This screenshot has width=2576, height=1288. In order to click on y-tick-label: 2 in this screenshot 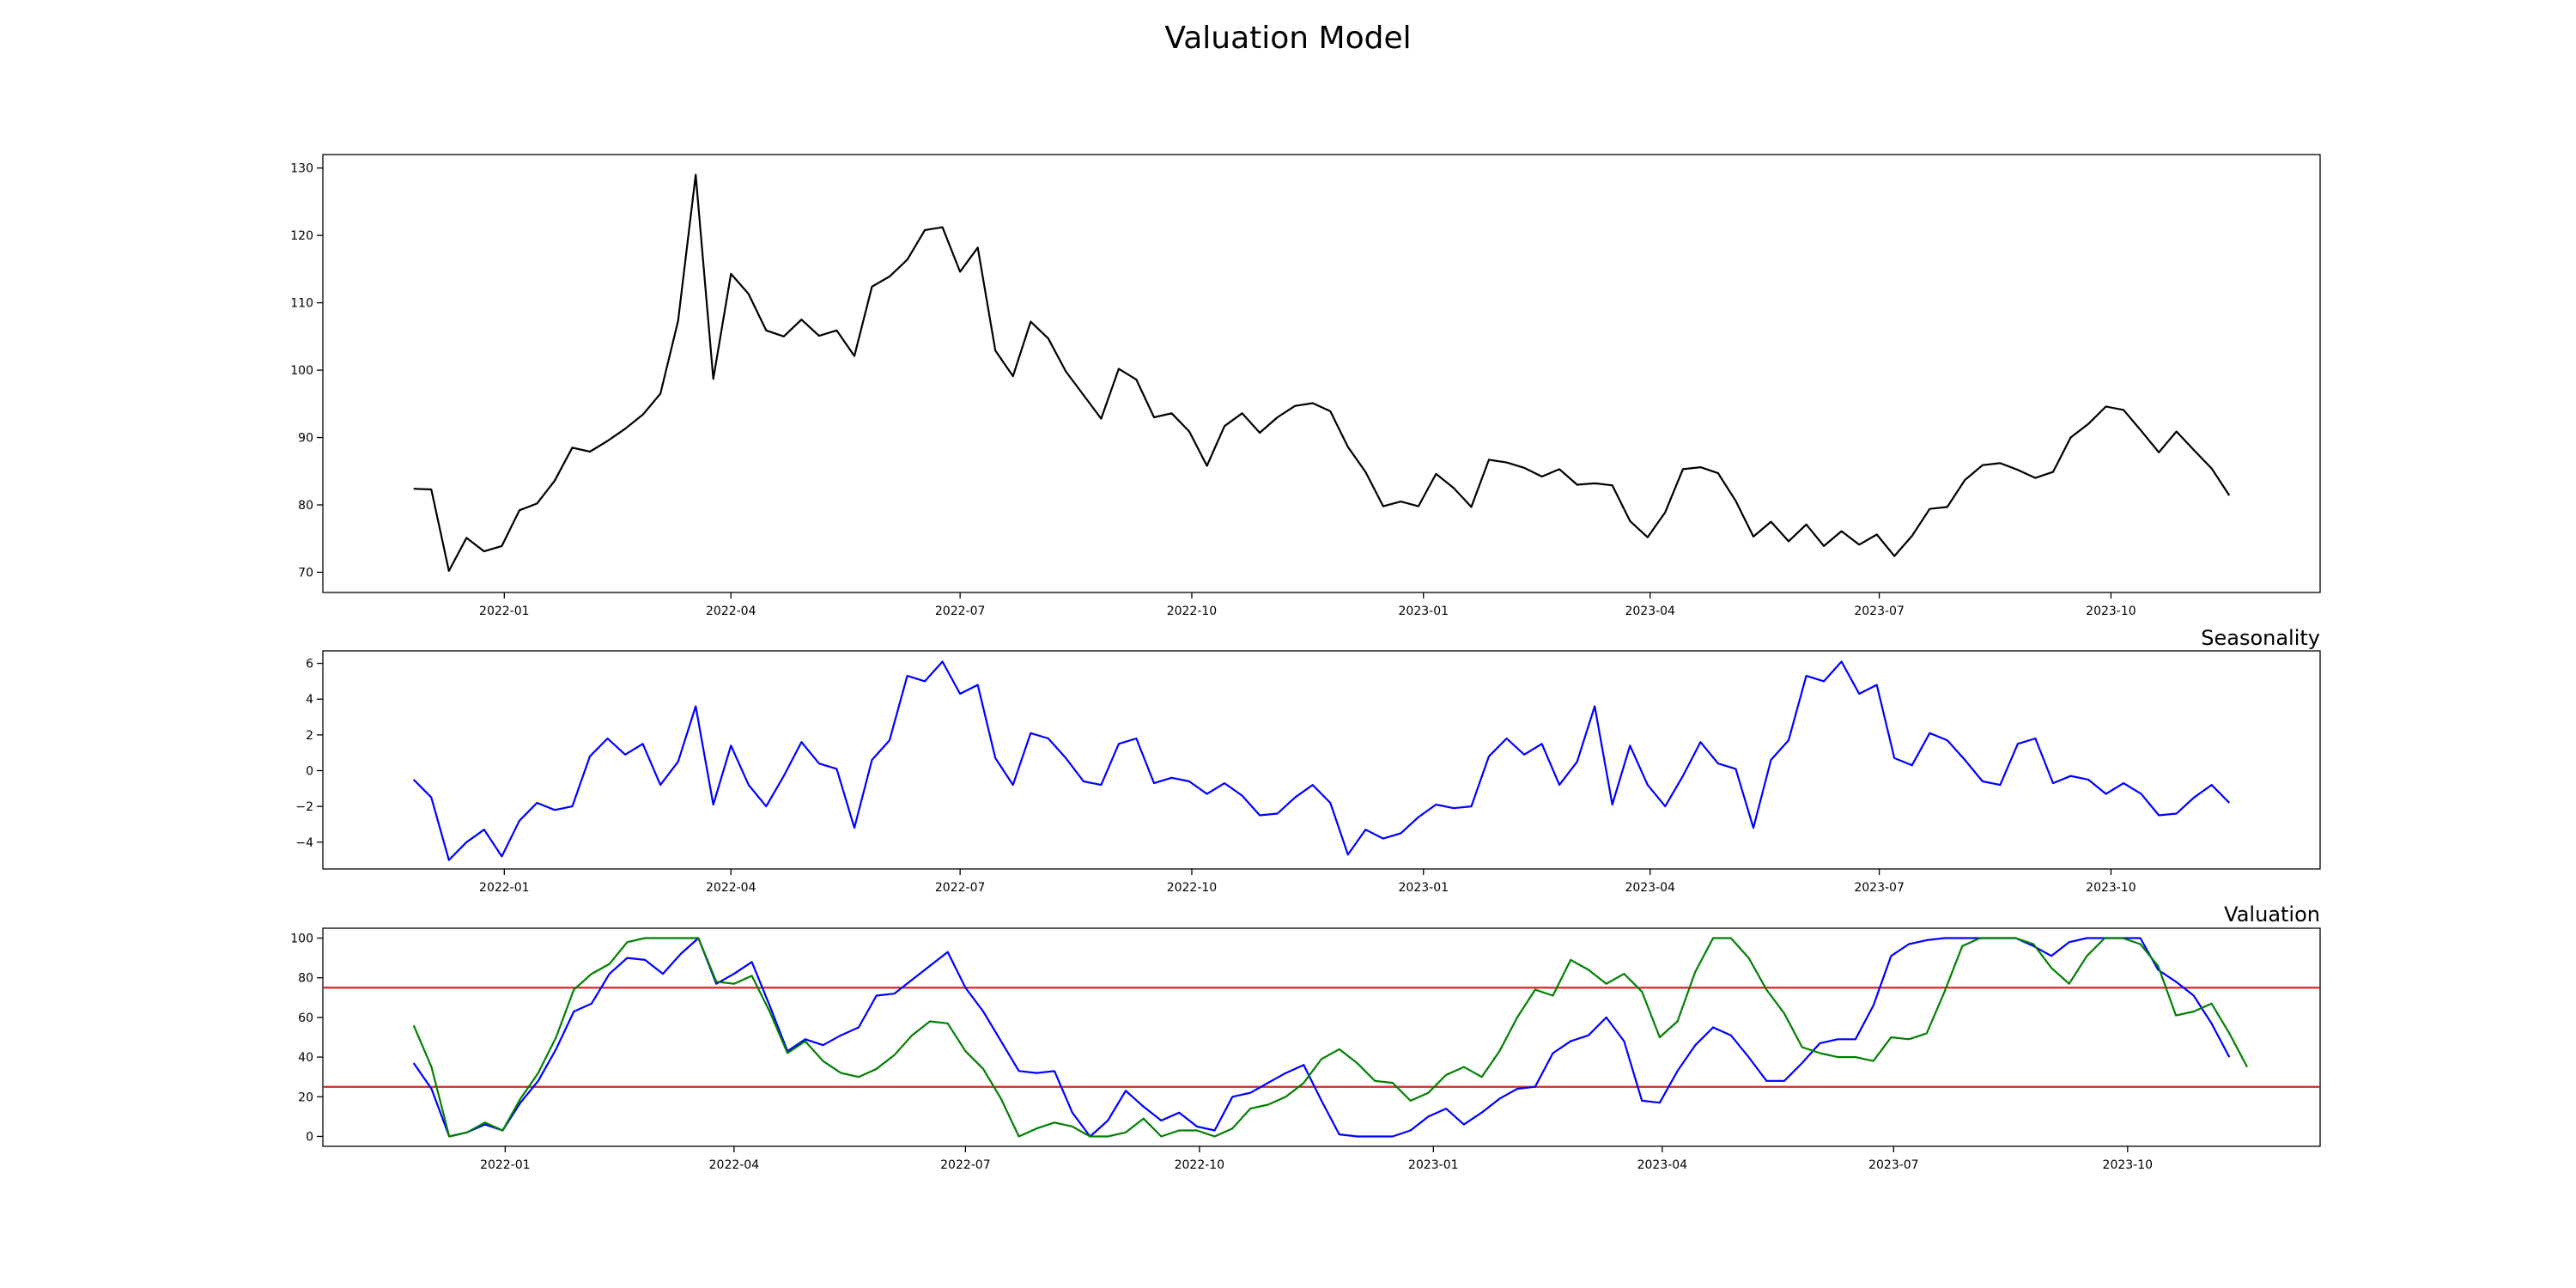, I will do `click(310, 736)`.